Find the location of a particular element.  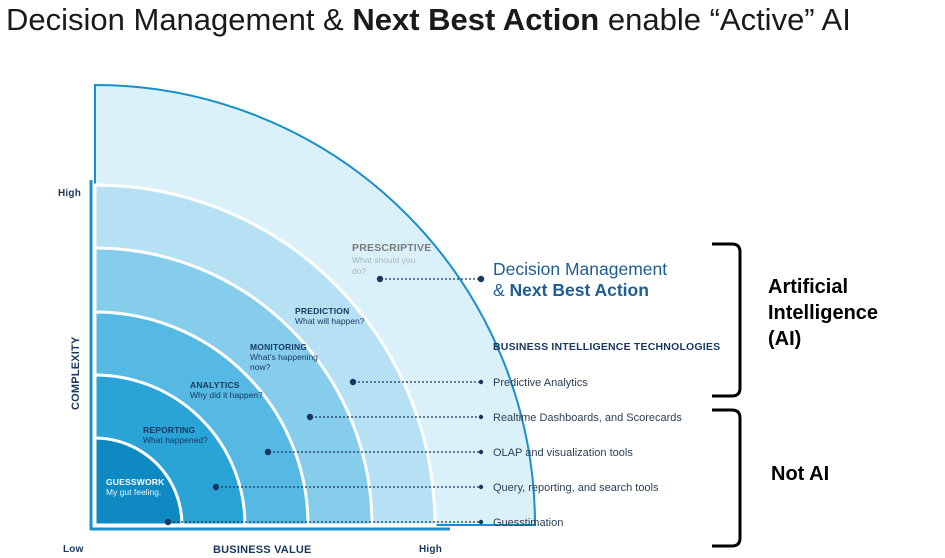

dot-realtime-start is located at coordinates (310, 417).